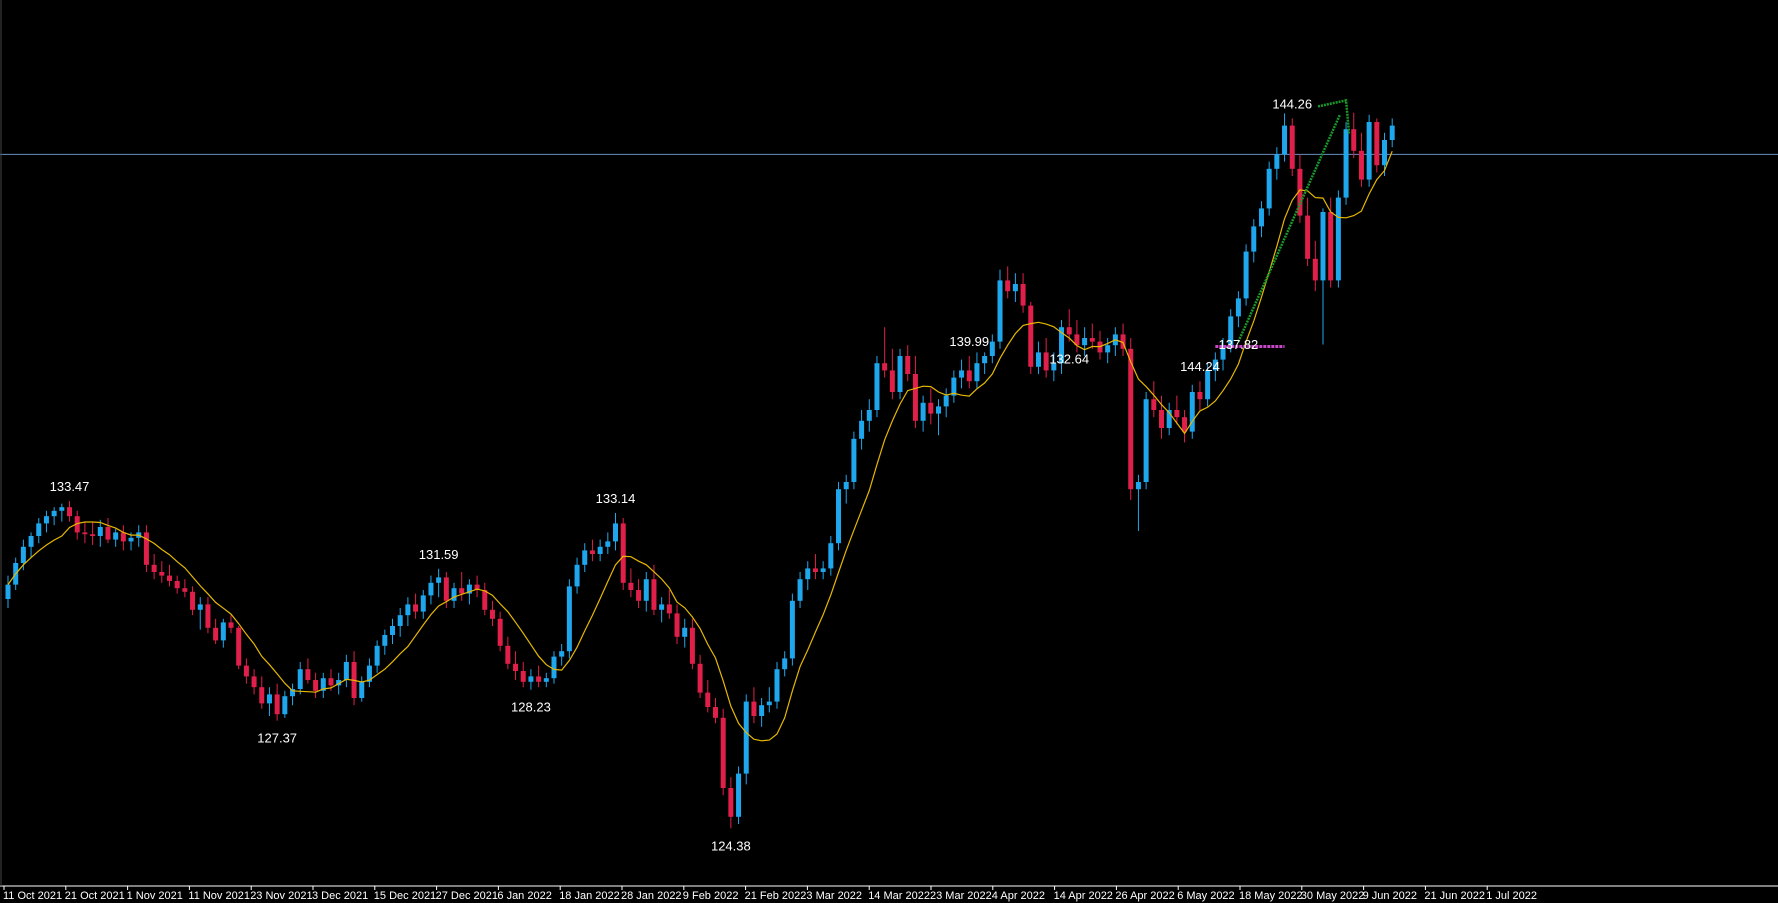 The height and width of the screenshot is (903, 1778). I want to click on x-tick-label: 3 Mar 2022, so click(834, 896).